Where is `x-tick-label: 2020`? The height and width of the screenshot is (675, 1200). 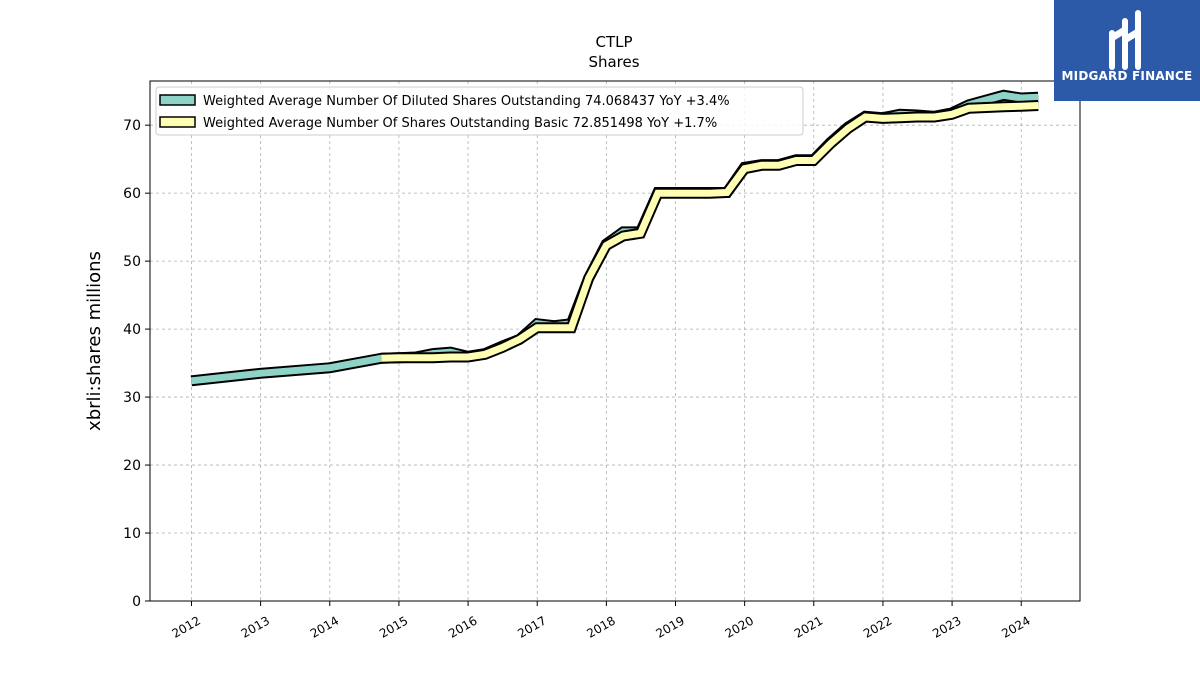 x-tick-label: 2020 is located at coordinates (739, 626).